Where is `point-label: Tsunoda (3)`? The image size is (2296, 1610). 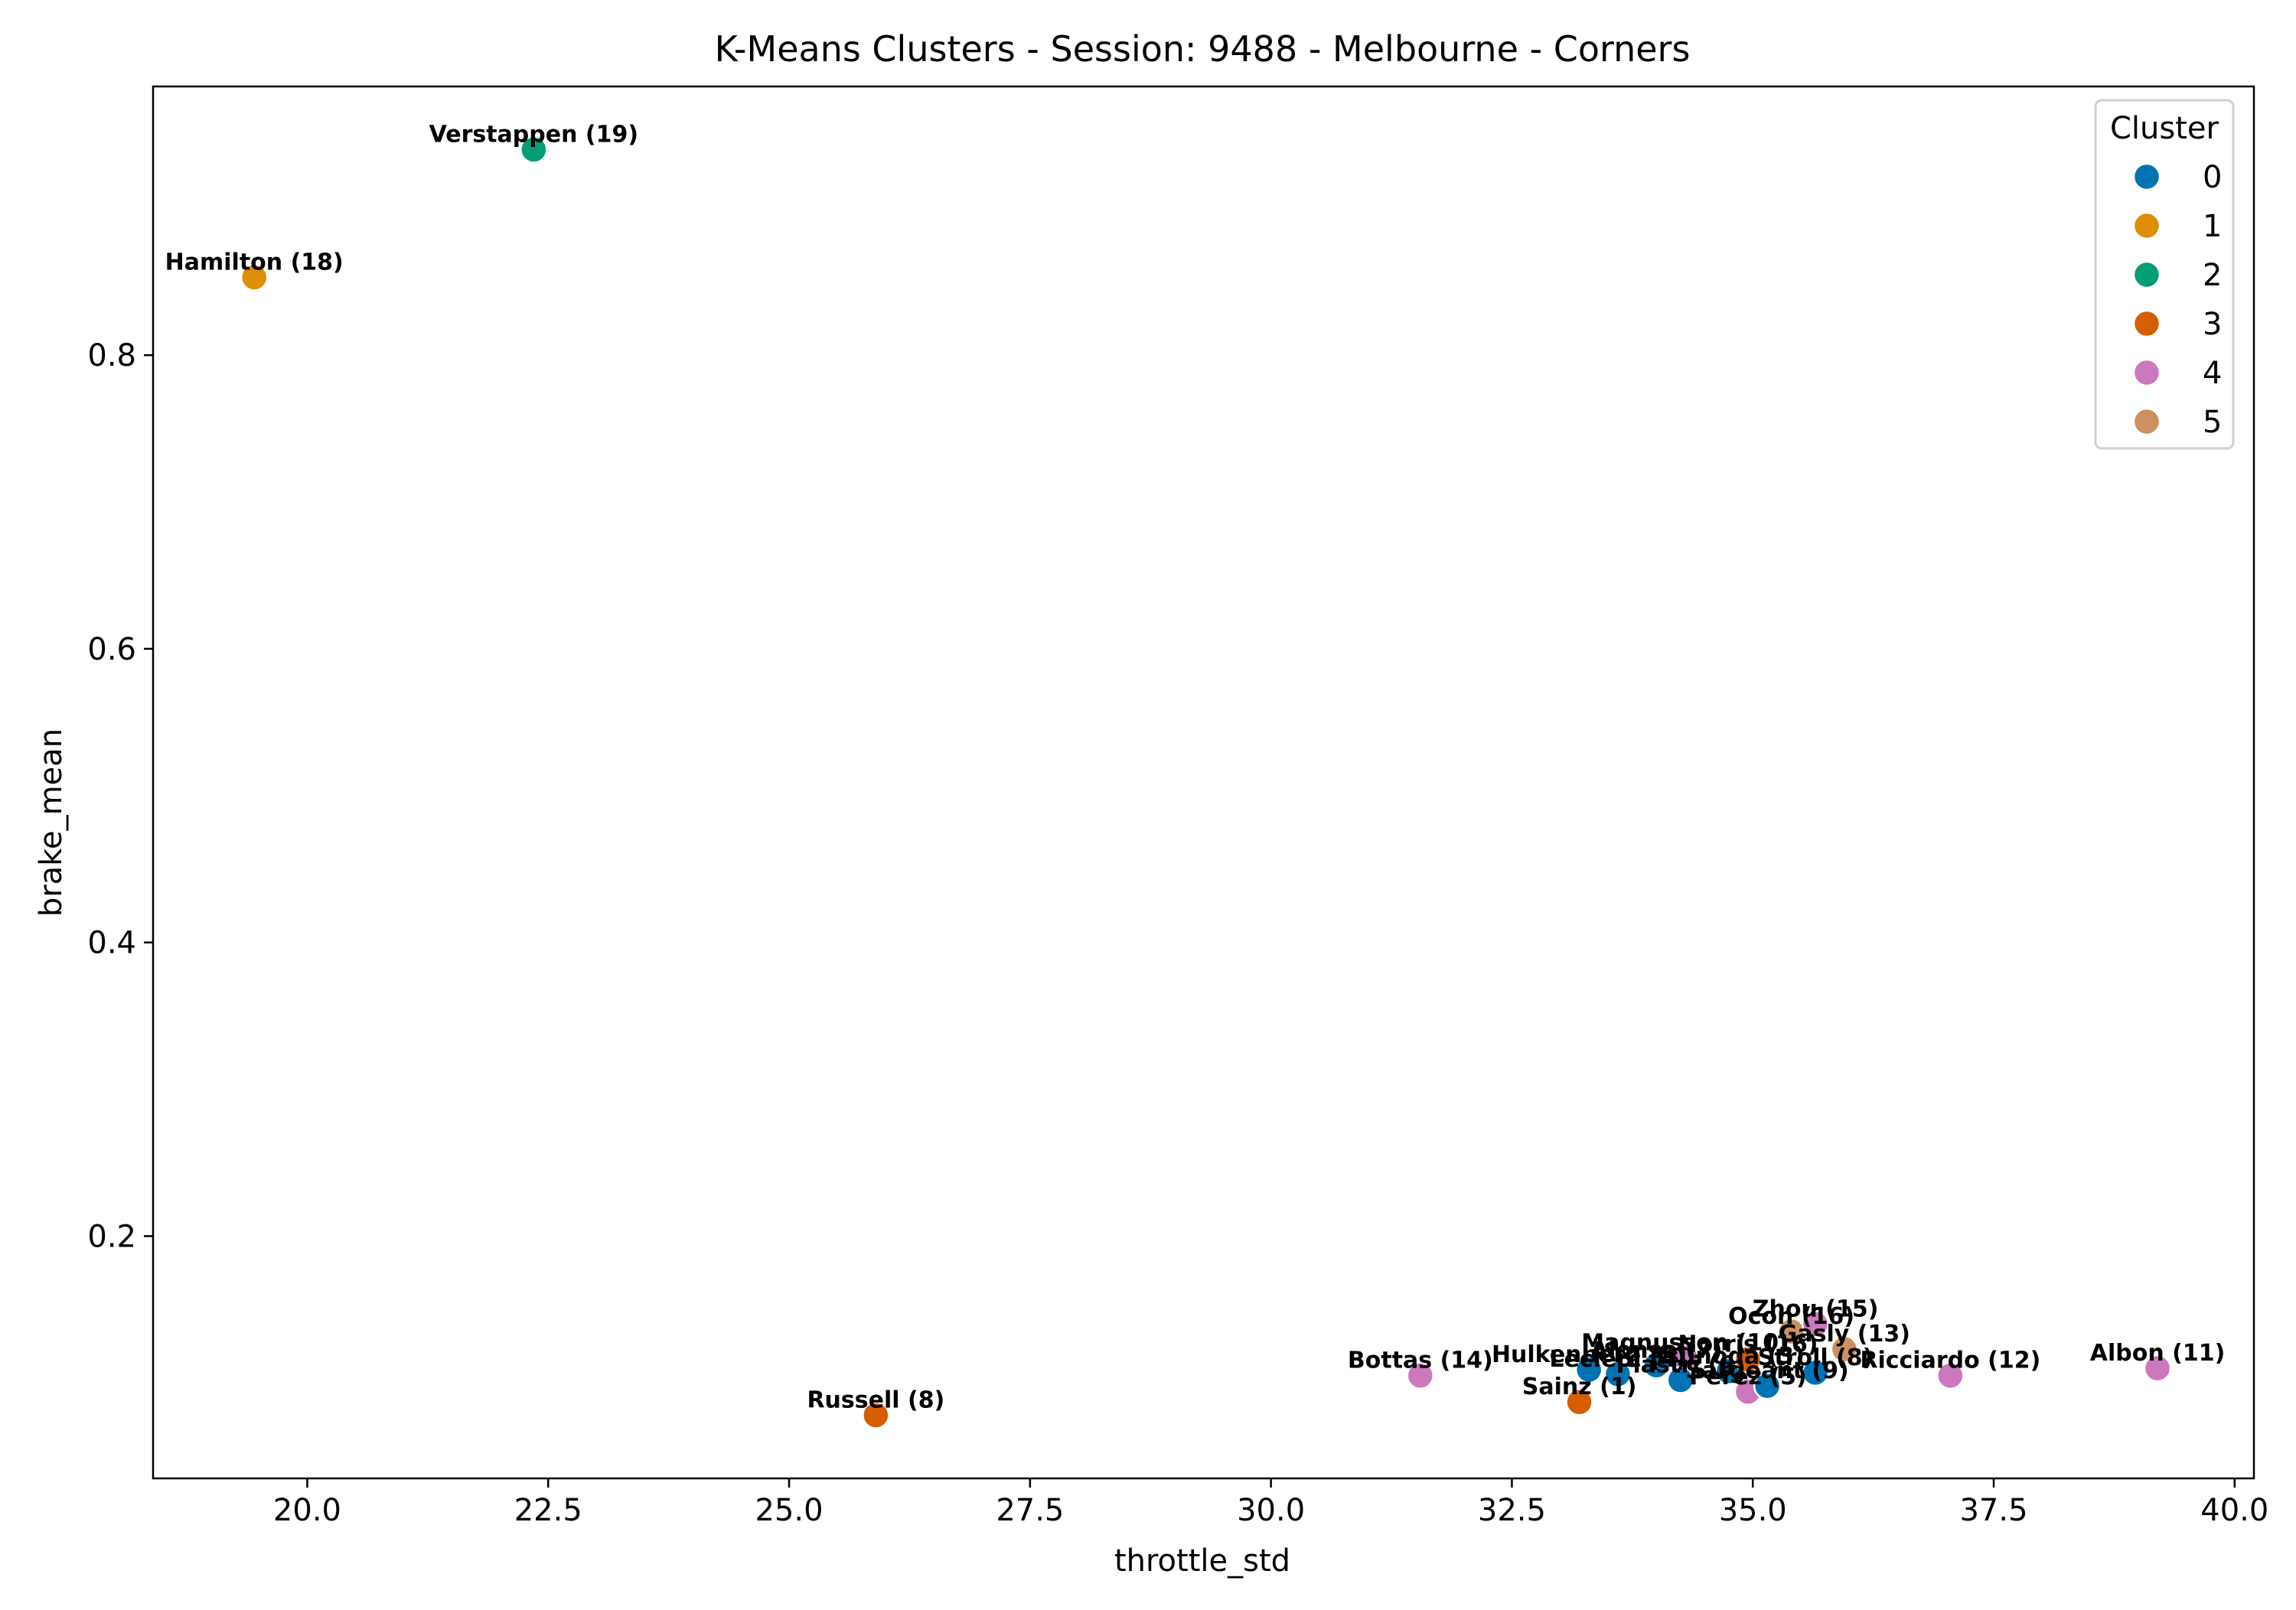 point-label: Tsunoda (3) is located at coordinates (1729, 1356).